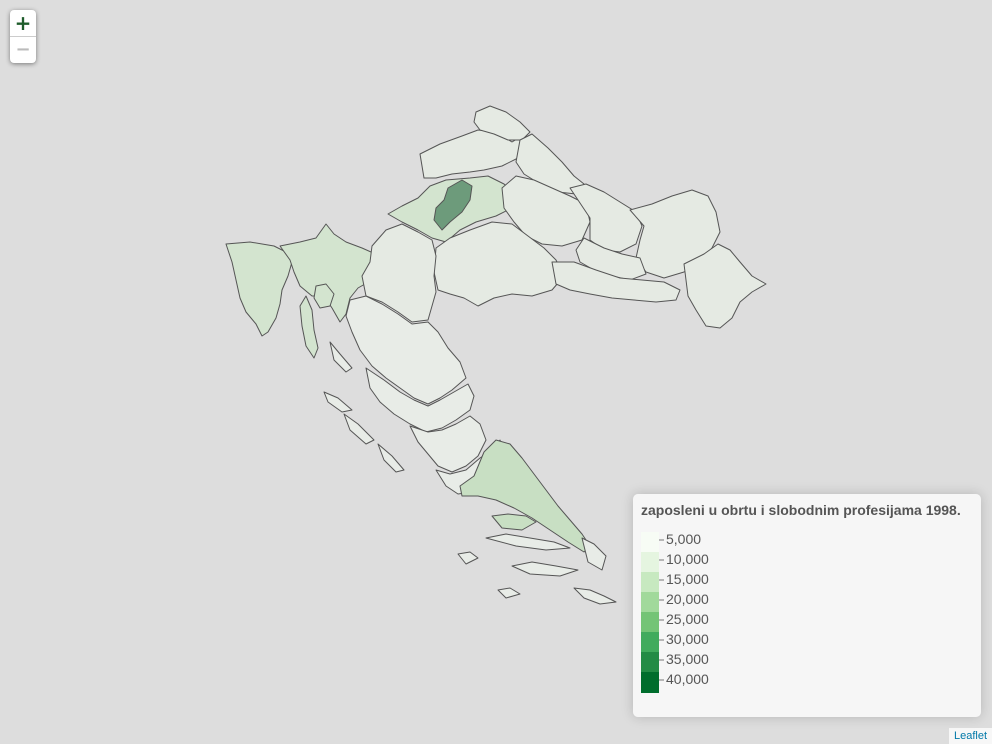  Describe the element at coordinates (406, 350) in the screenshot. I see `region-lika-senj` at that location.